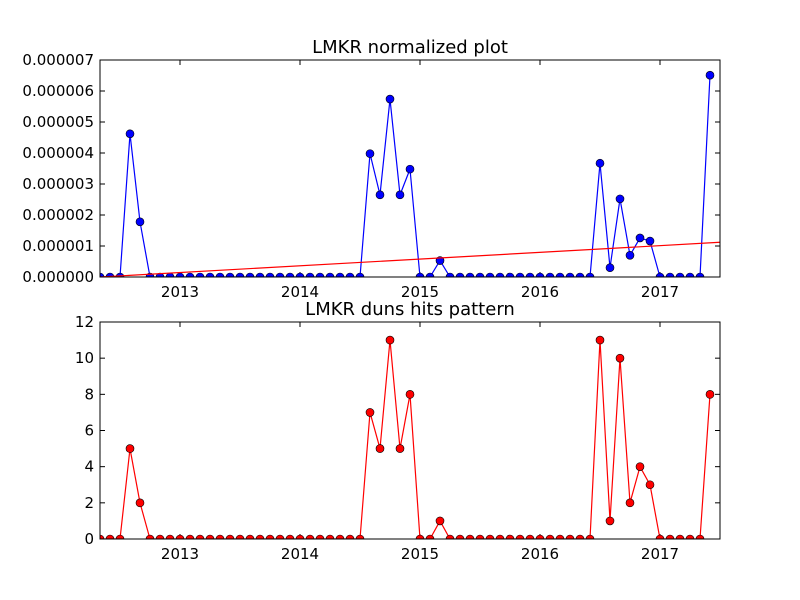 The width and height of the screenshot is (800, 600). Describe the element at coordinates (58, 277) in the screenshot. I see `normalized-plot-y-tick-label: 0.000000` at that location.